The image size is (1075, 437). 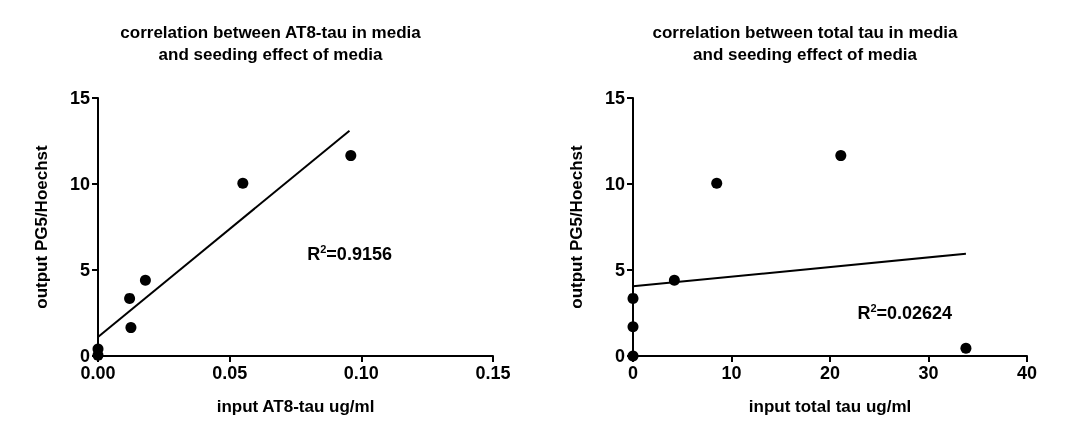 I want to click on x-tick-label: 20, so click(x=830, y=373).